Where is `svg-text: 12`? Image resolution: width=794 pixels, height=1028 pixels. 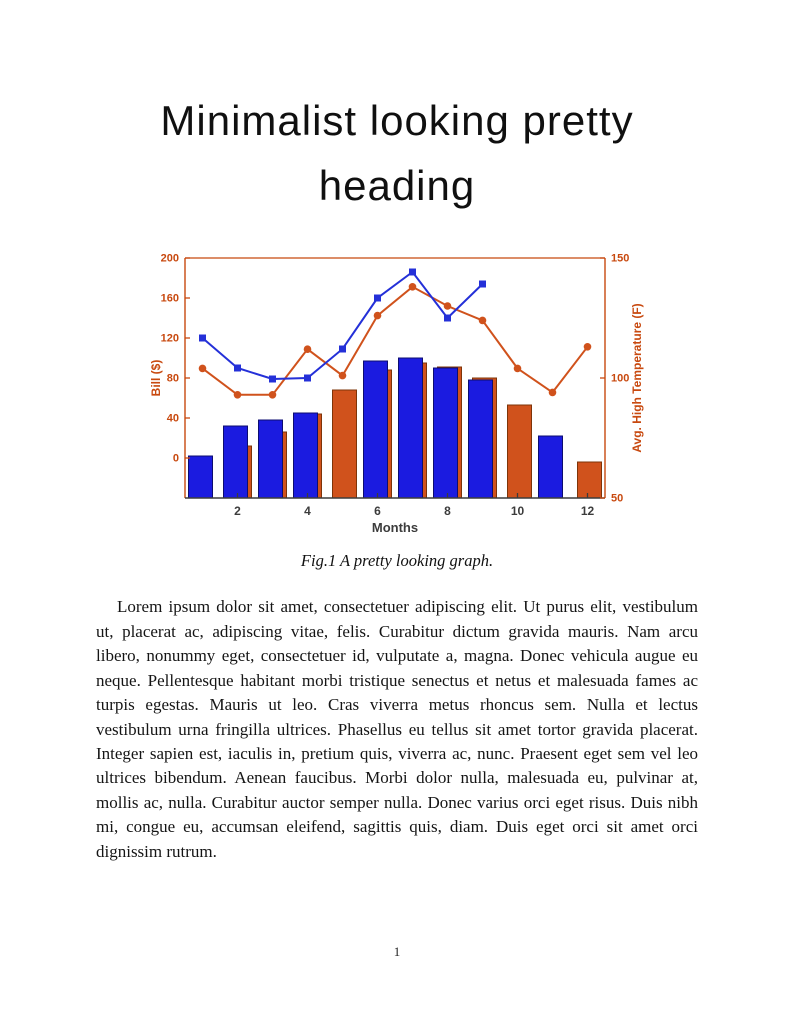
svg-text: 12 is located at coordinates (588, 511).